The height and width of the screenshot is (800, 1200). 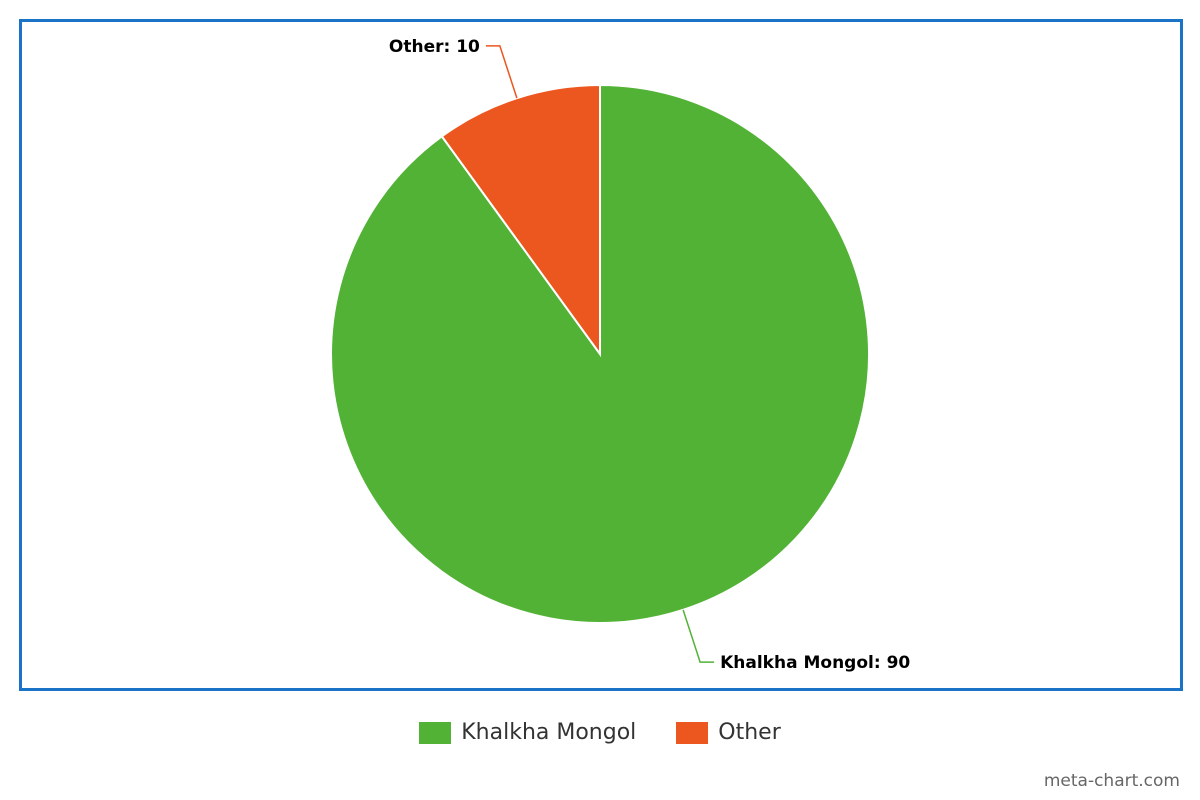 I want to click on label-connector-other, so click(x=501, y=72).